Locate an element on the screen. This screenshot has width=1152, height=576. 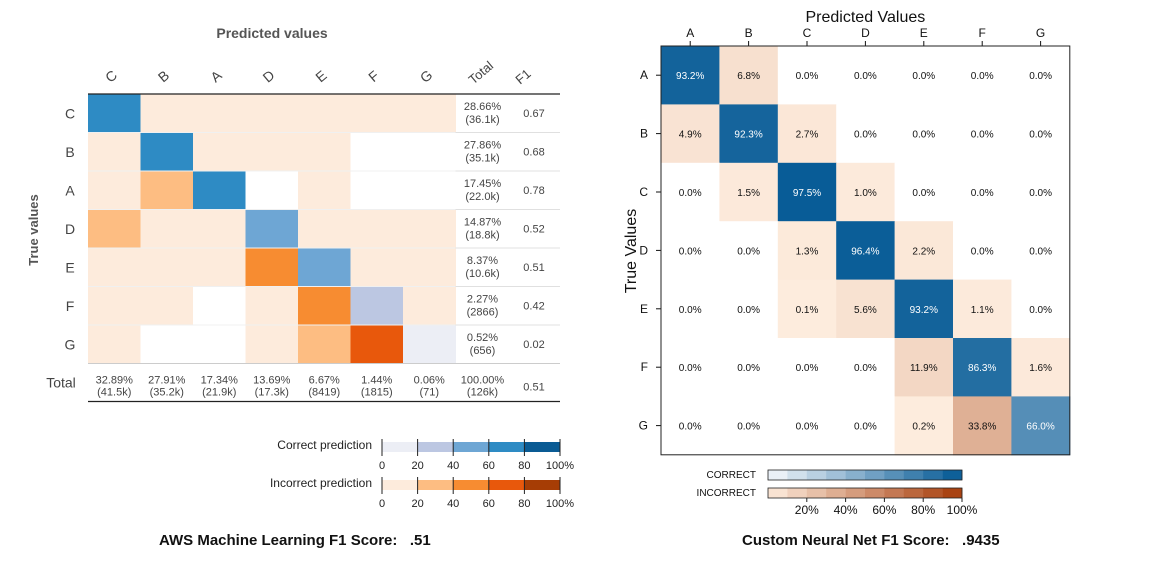
nn-row-label: B is located at coordinates (644, 134).